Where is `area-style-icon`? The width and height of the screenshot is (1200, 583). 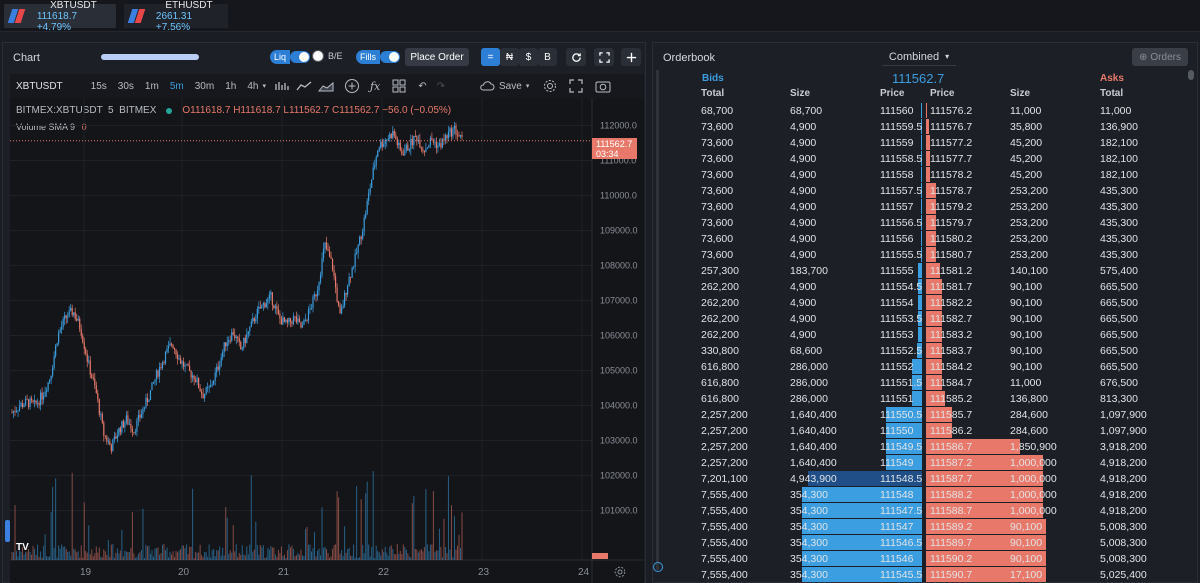 area-style-icon is located at coordinates (325, 86).